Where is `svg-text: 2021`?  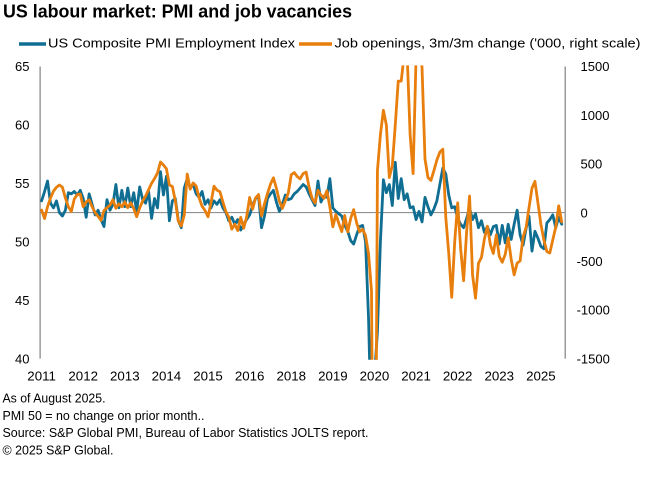 svg-text: 2021 is located at coordinates (416, 375).